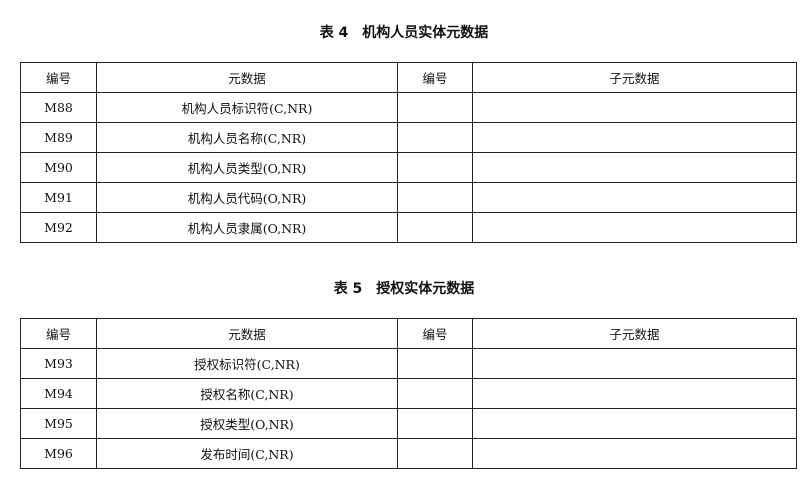 The image size is (808, 484). What do you see at coordinates (58, 137) in the screenshot?
I see `table-cell: M89` at bounding box center [58, 137].